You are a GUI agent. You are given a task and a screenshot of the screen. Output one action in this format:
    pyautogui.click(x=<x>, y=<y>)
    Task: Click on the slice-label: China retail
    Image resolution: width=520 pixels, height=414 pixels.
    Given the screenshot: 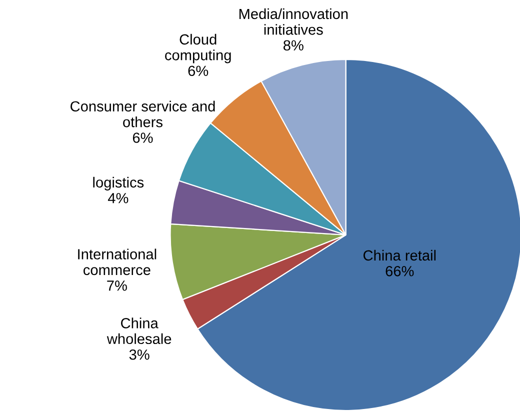 What is the action you would take?
    pyautogui.click(x=400, y=255)
    